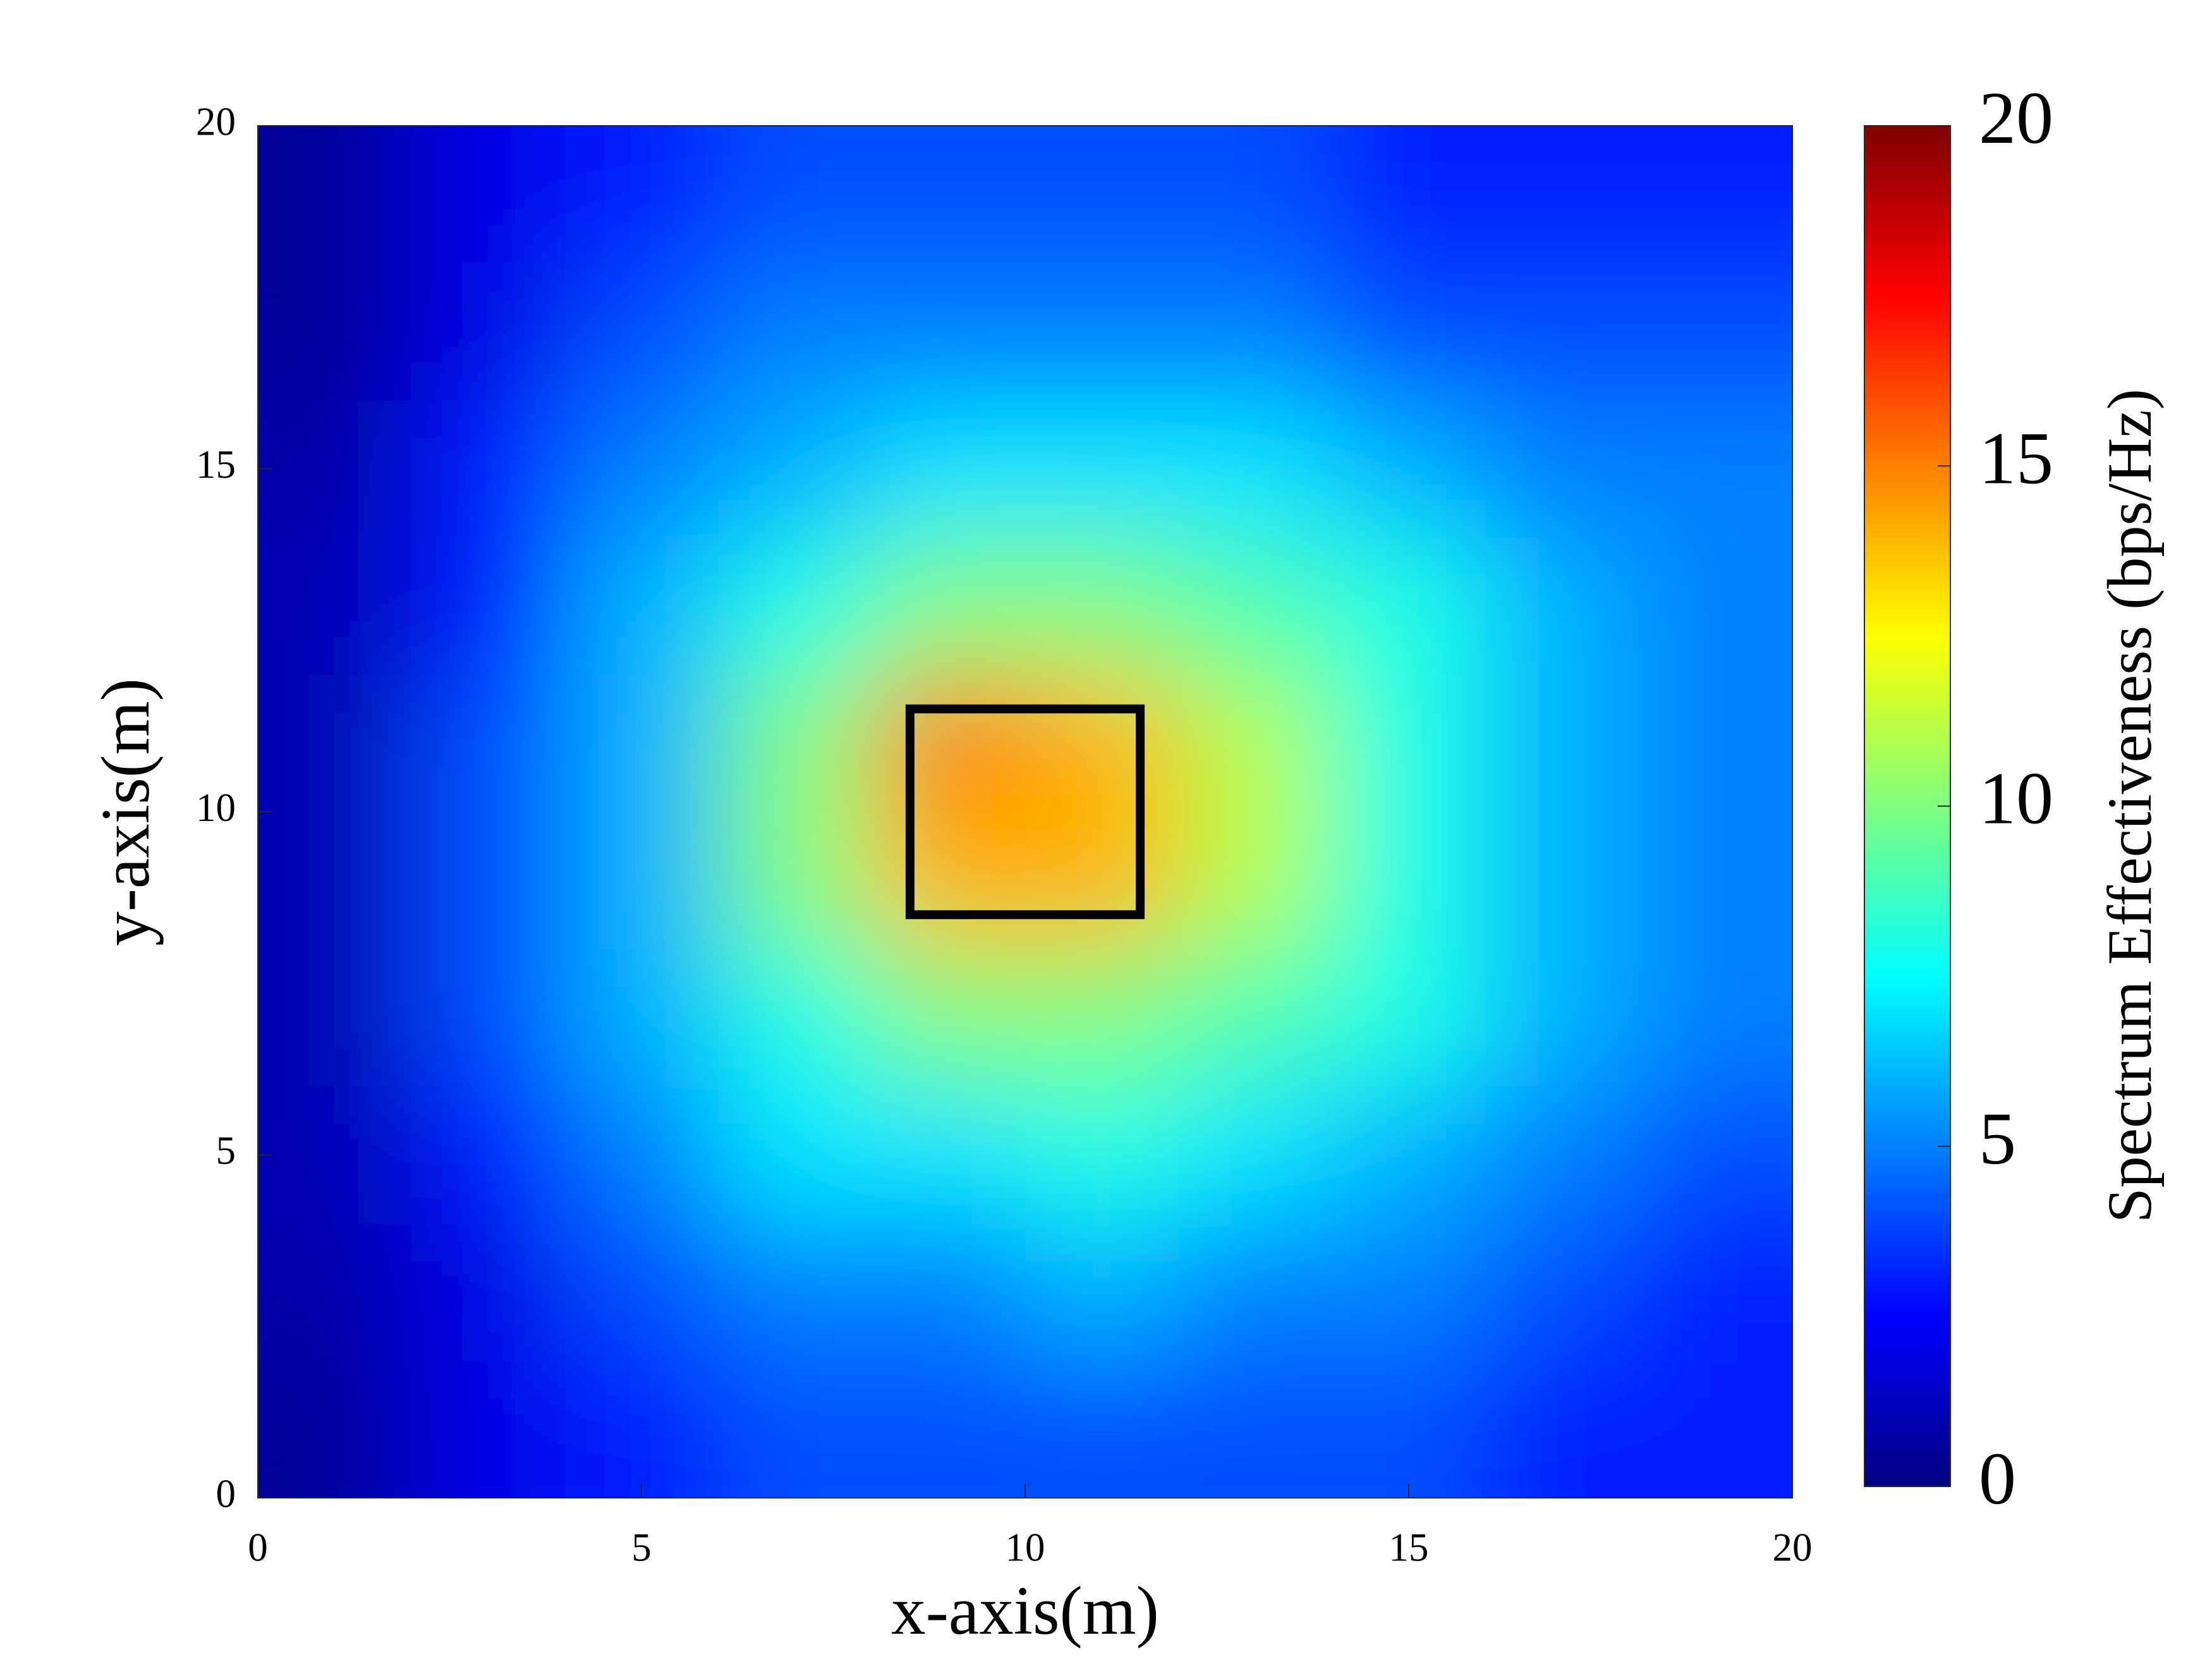  Describe the element at coordinates (216, 464) in the screenshot. I see `y-tick-label: 15` at that location.